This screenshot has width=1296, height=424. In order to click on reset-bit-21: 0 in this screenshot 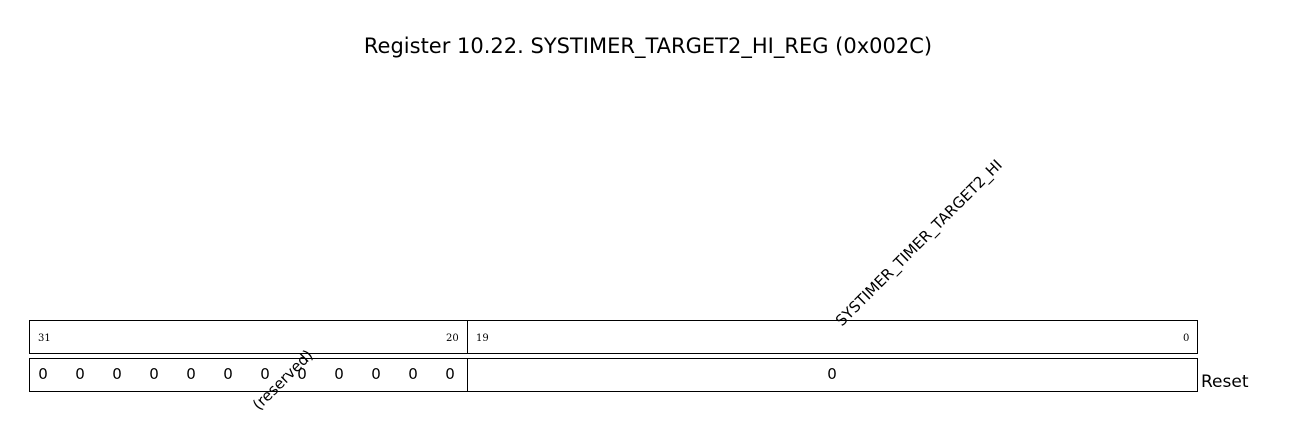, I will do `click(413, 374)`.